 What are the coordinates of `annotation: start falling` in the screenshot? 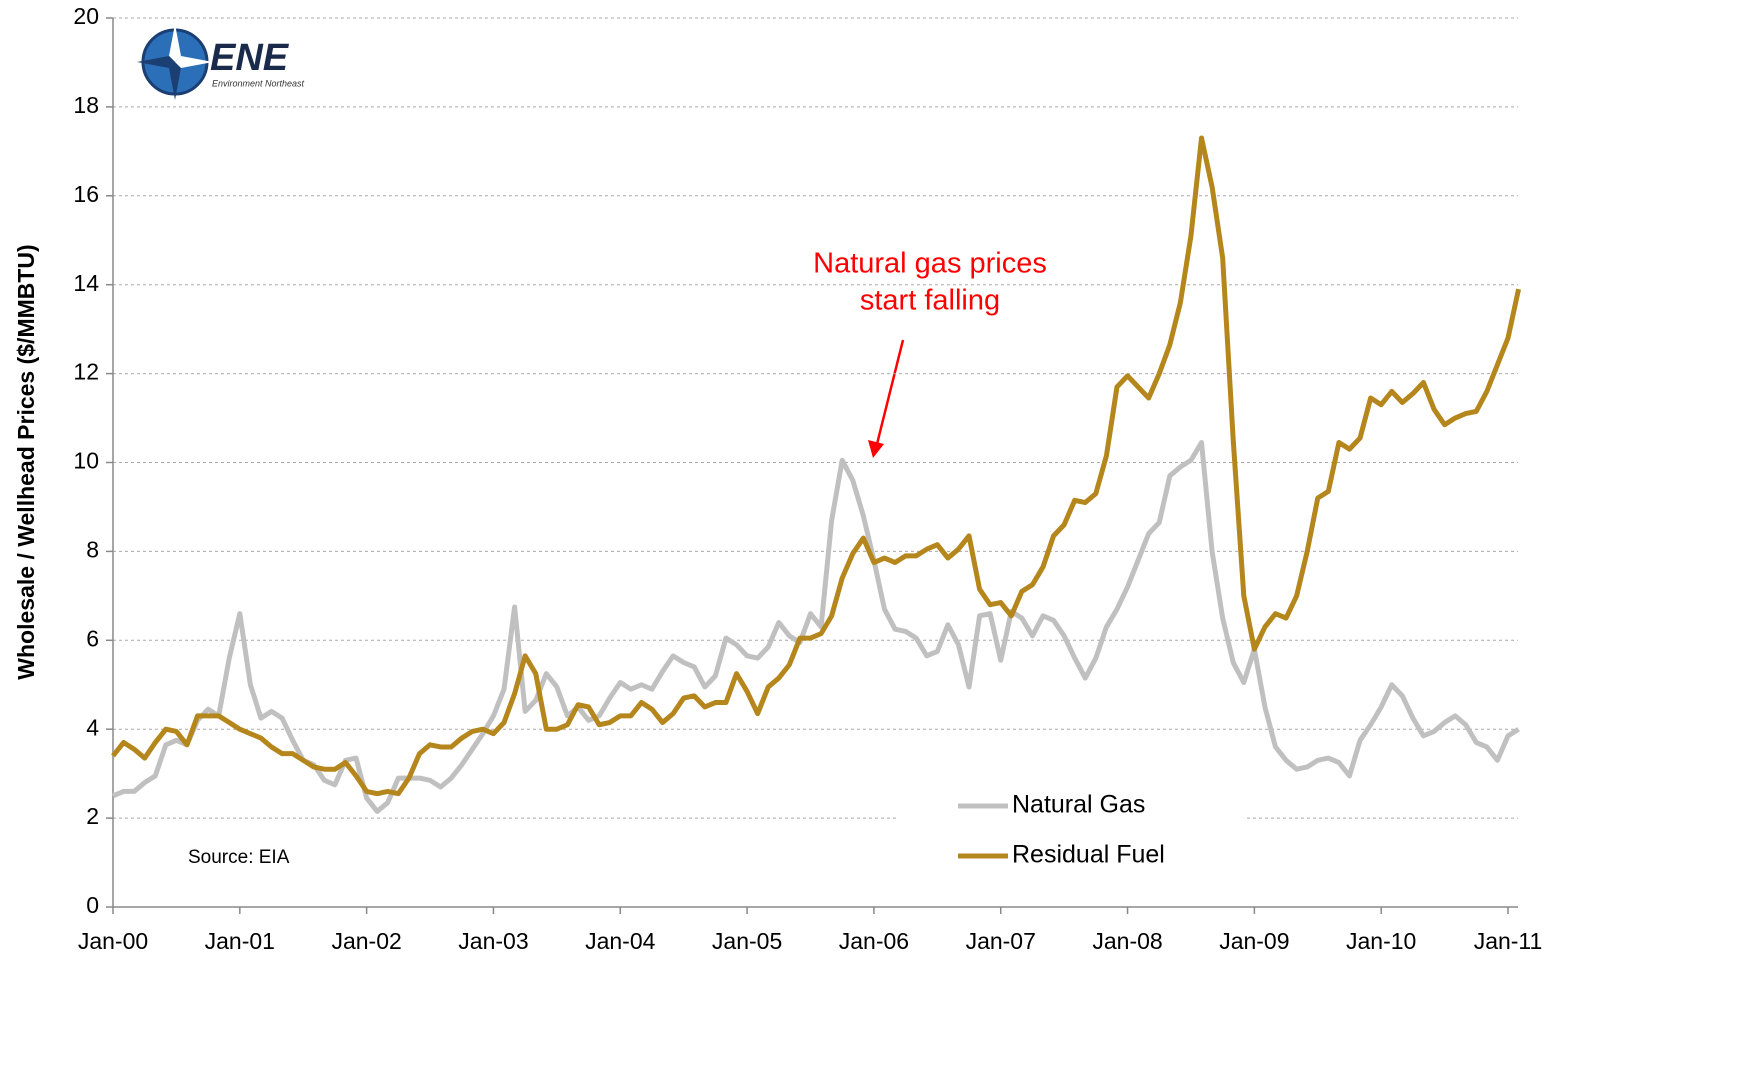 It's located at (930, 301).